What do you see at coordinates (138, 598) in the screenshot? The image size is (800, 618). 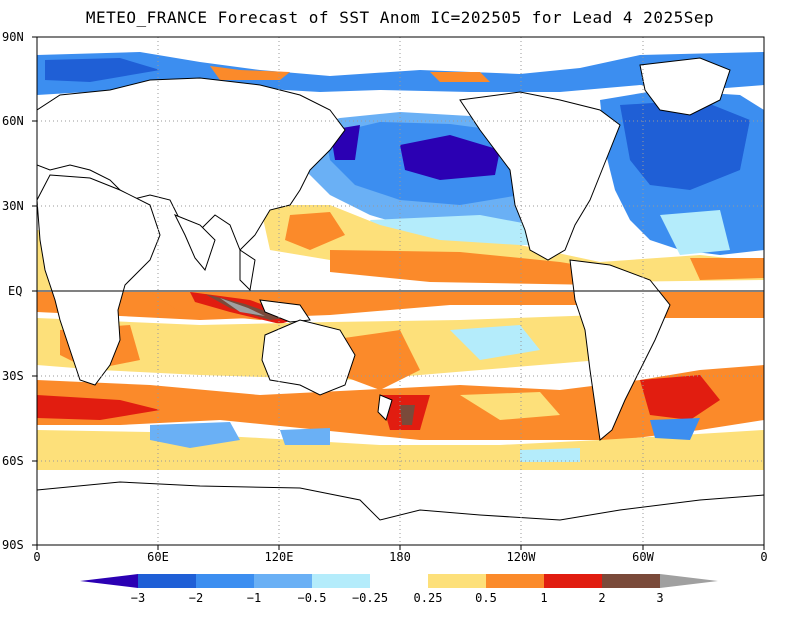 I see `colorbar-label: −3` at bounding box center [138, 598].